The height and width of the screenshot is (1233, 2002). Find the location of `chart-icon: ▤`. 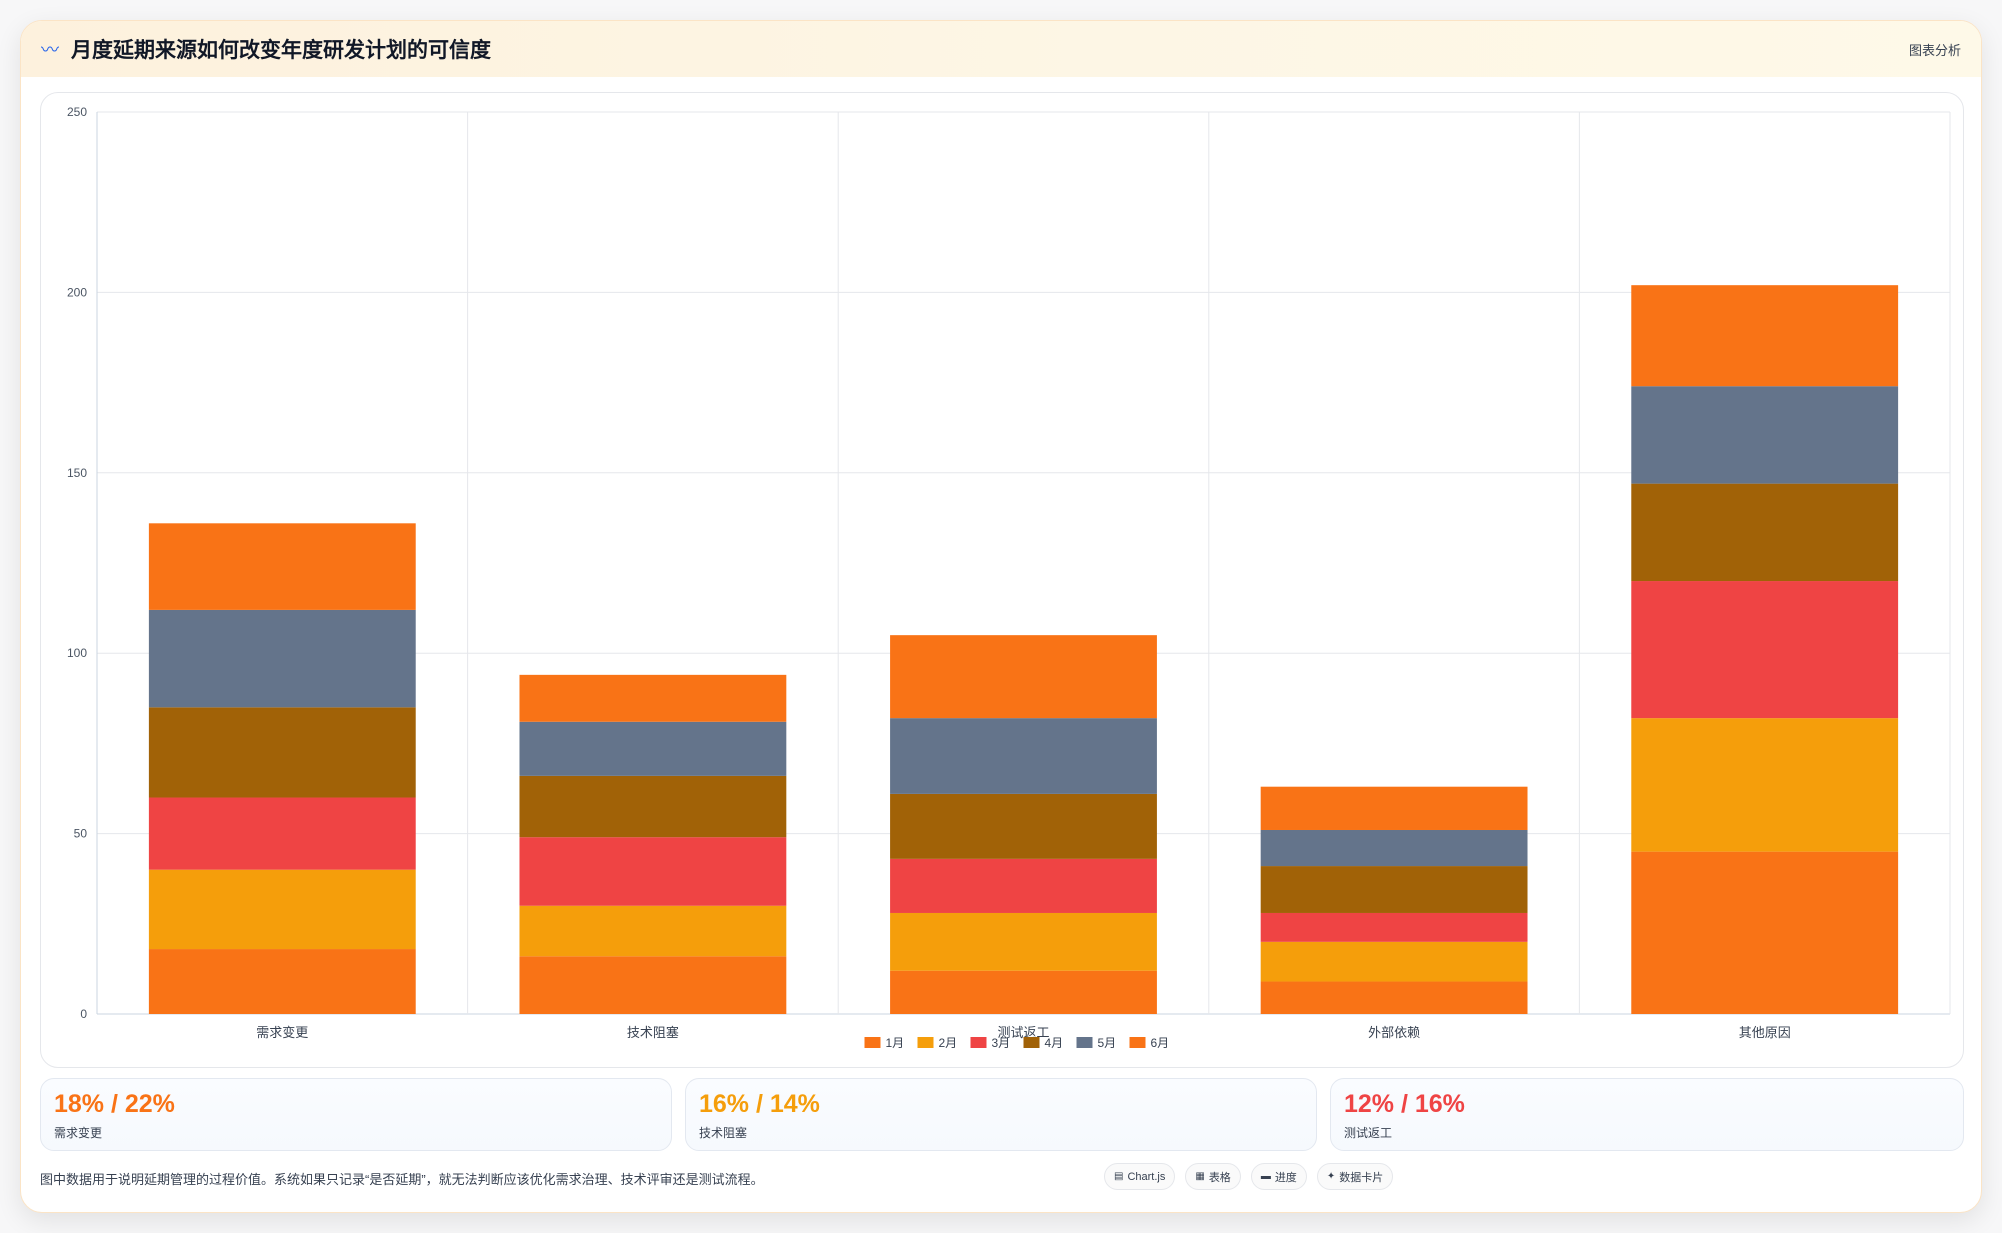

chart-icon: ▤ is located at coordinates (1119, 1176).